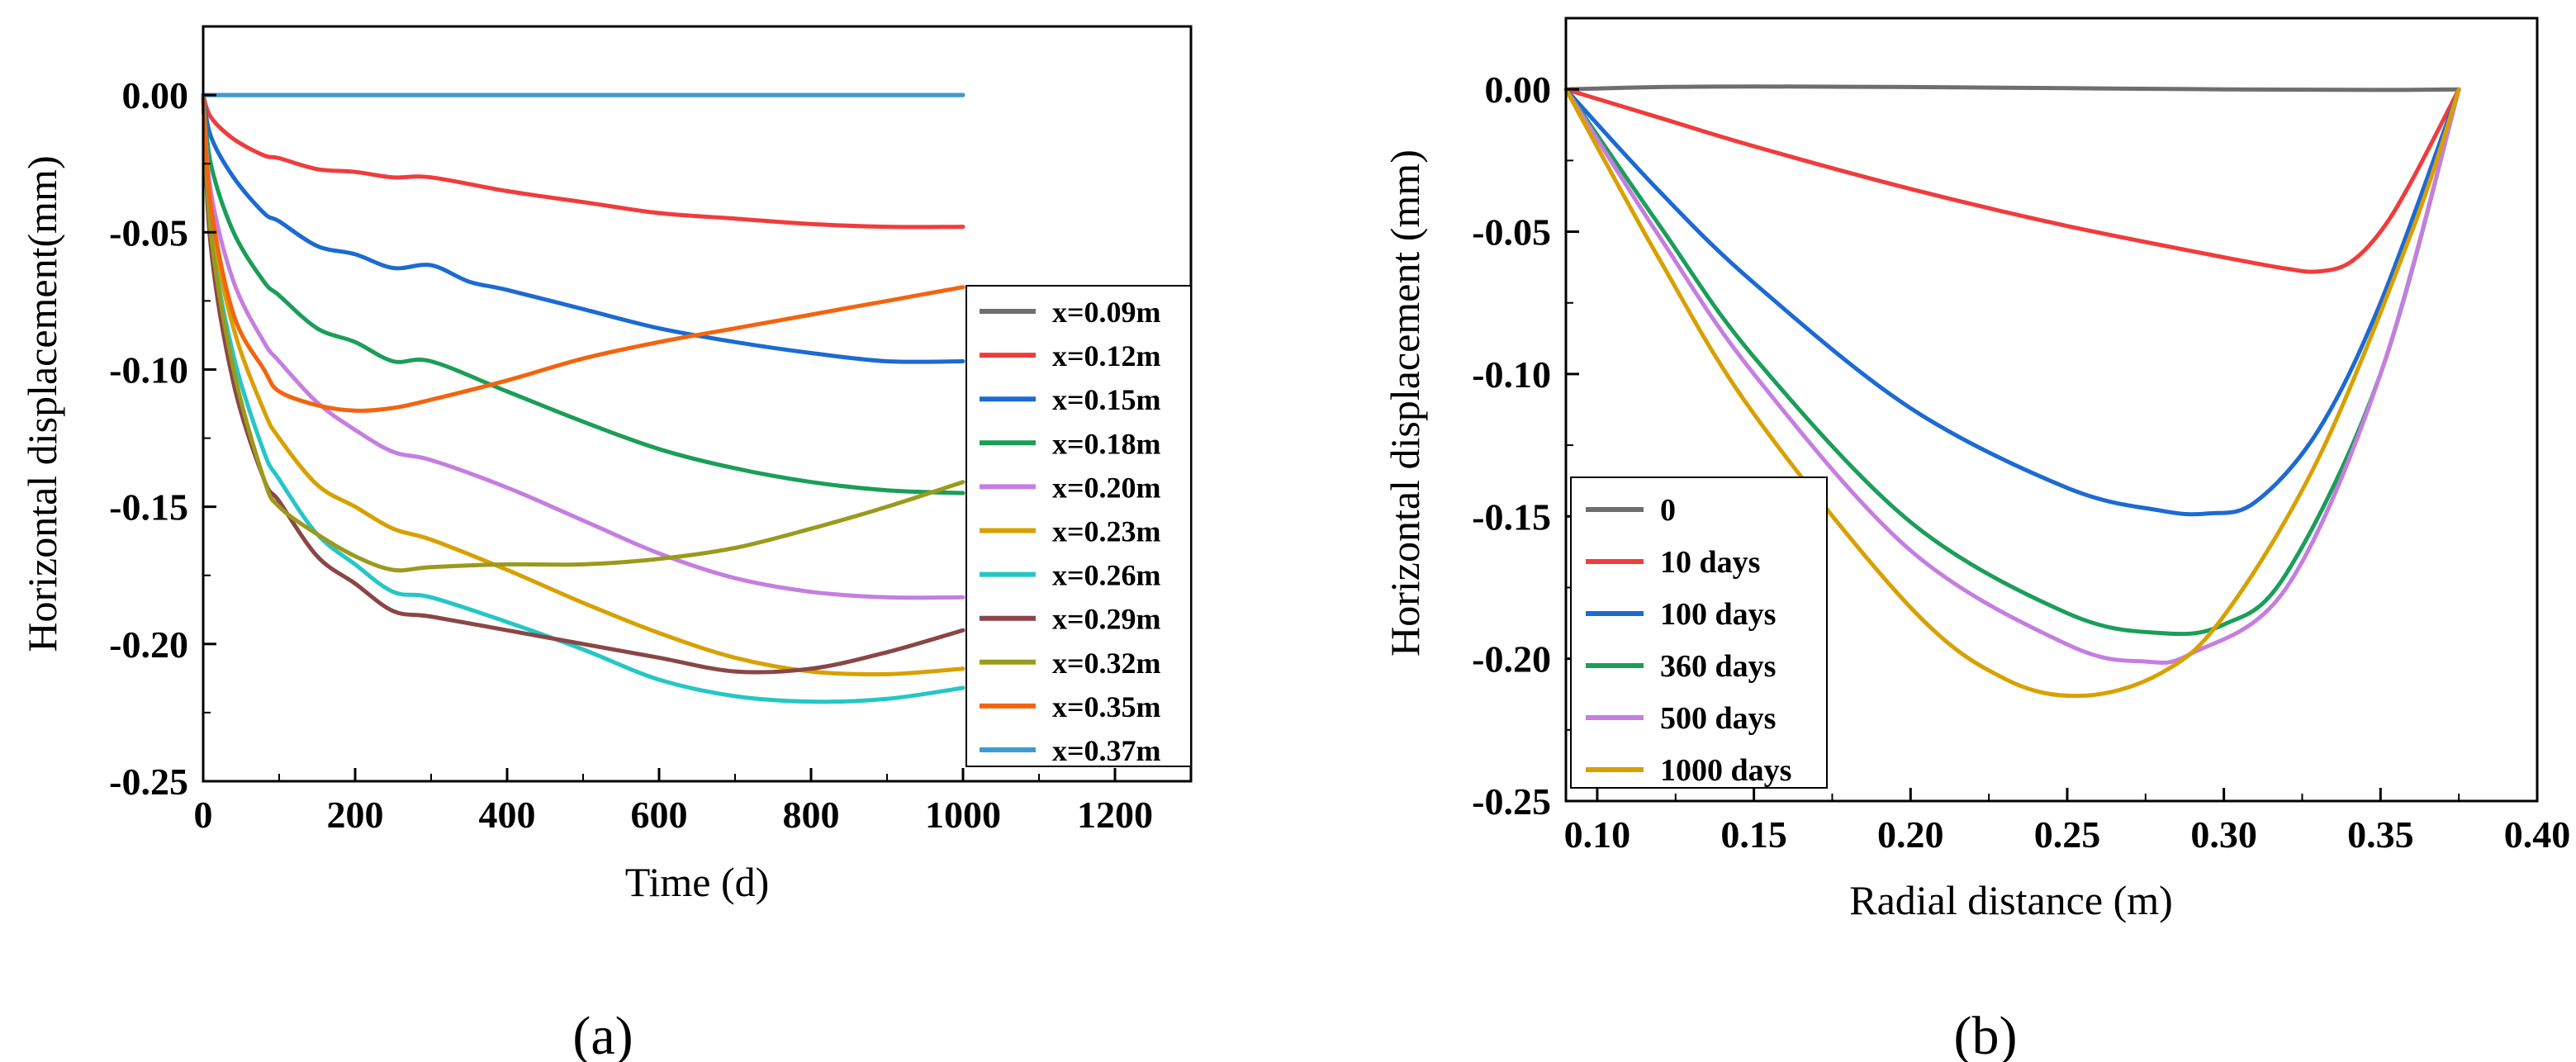 The width and height of the screenshot is (2576, 1062). I want to click on legend-label: 0, so click(1668, 510).